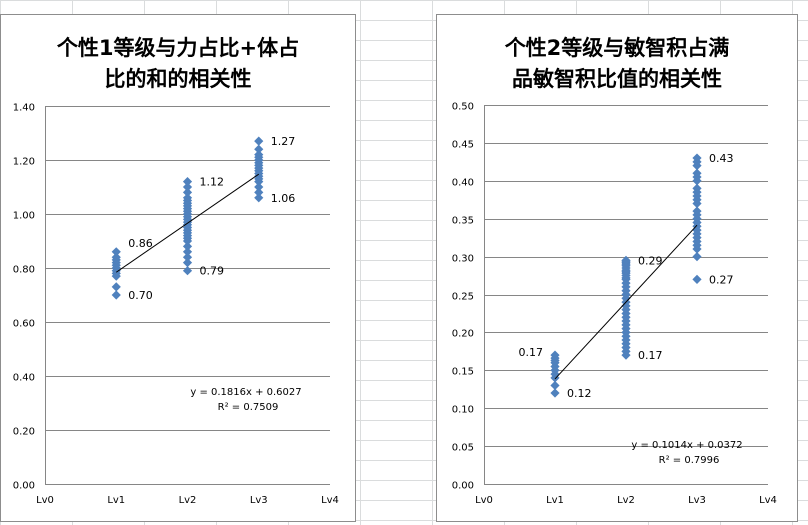 Image resolution: width=808 pixels, height=525 pixels. I want to click on data-label: 0.43, so click(721, 158).